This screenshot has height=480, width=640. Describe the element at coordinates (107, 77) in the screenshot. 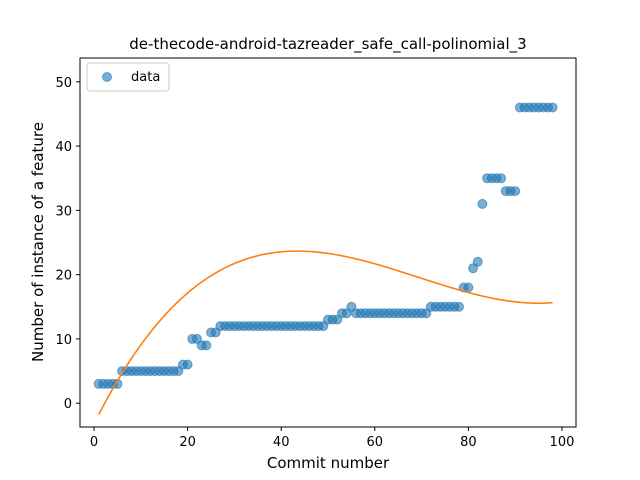

I see `legend-marker` at that location.